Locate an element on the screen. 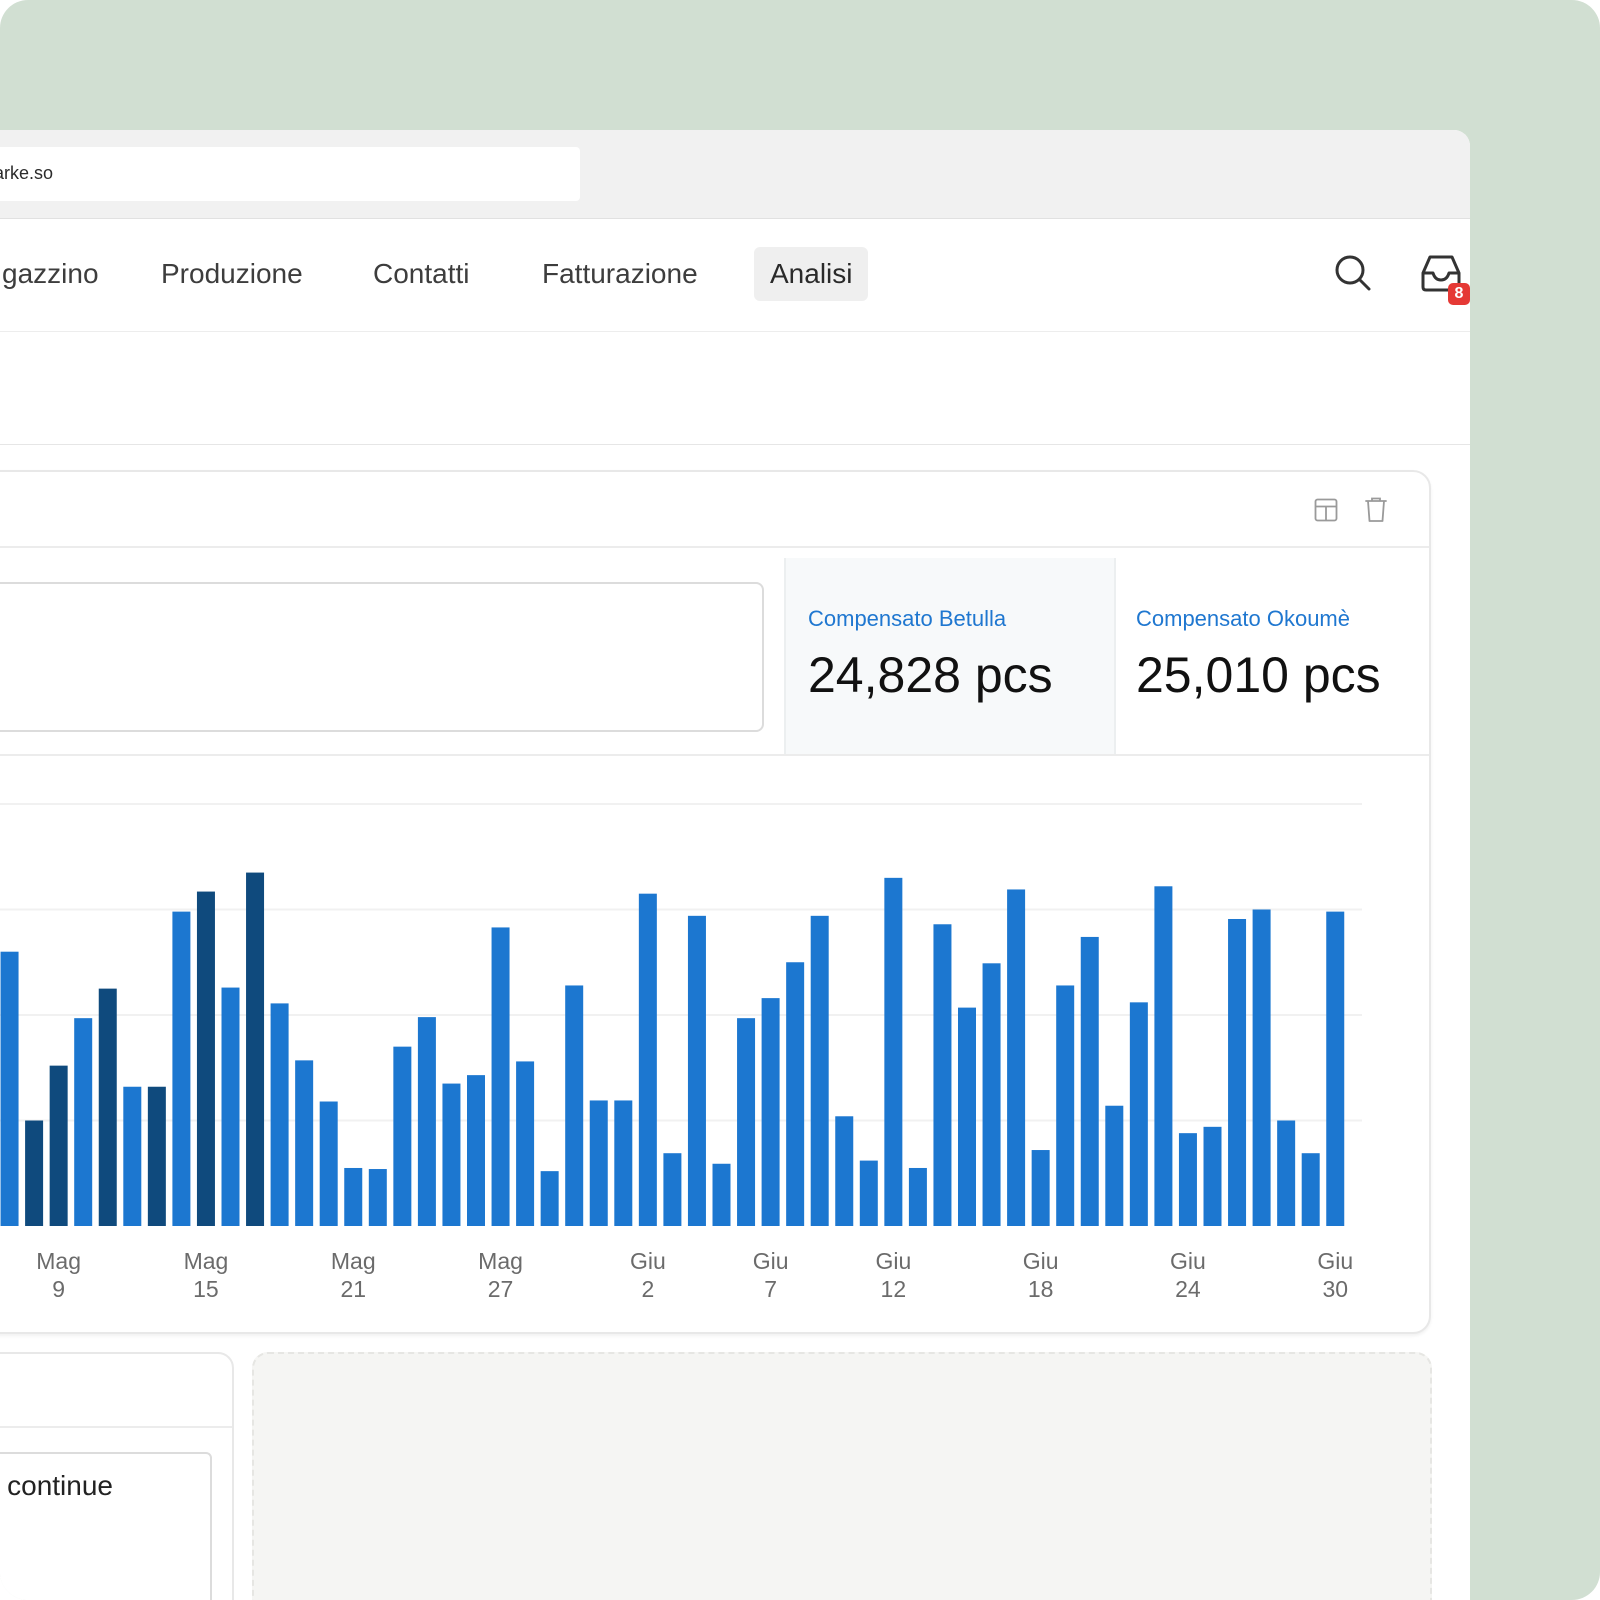 The image size is (1600, 1600). notes-card: te continue is located at coordinates (117, 1476).